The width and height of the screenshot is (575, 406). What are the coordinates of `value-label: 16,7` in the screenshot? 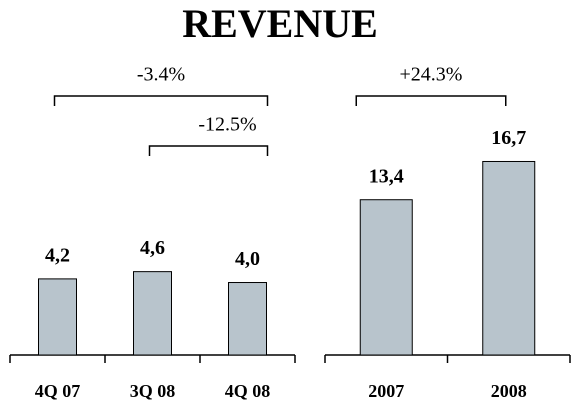 It's located at (508, 138).